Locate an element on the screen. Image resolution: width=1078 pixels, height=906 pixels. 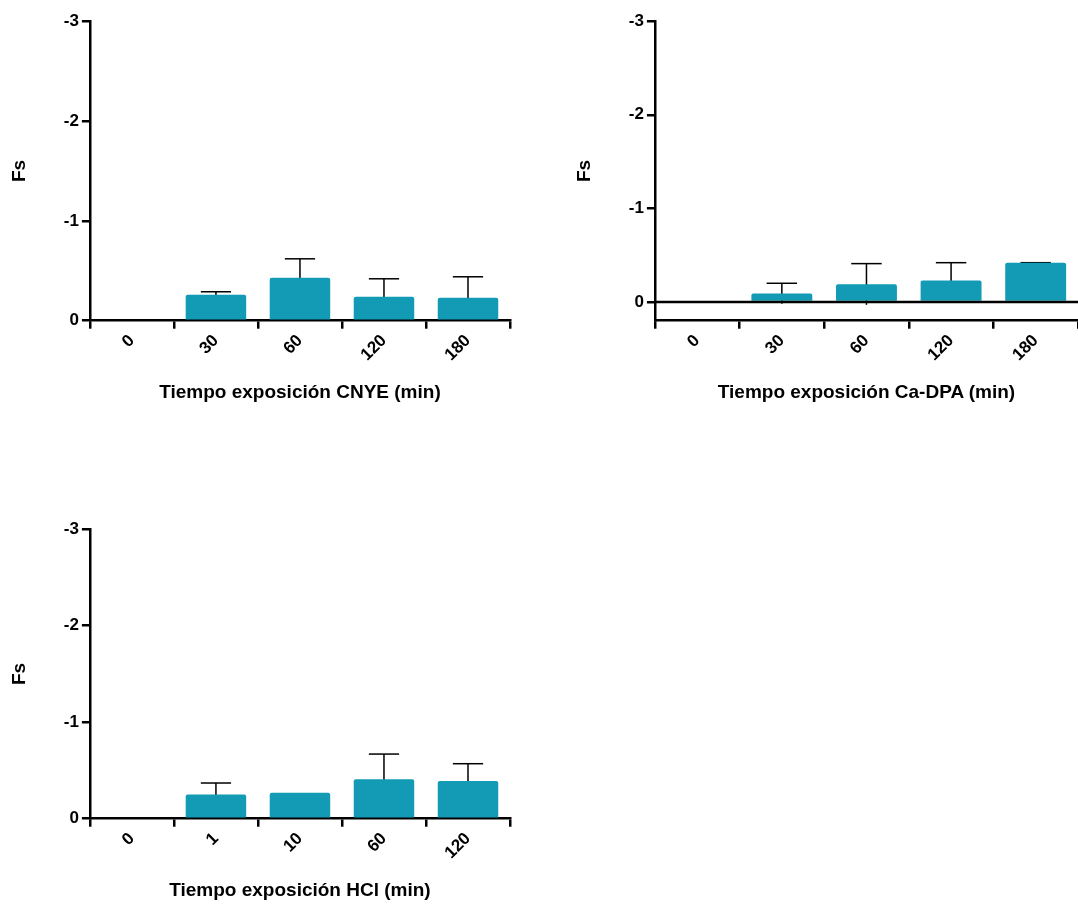
x-tick-label: 10 is located at coordinates (293, 842).